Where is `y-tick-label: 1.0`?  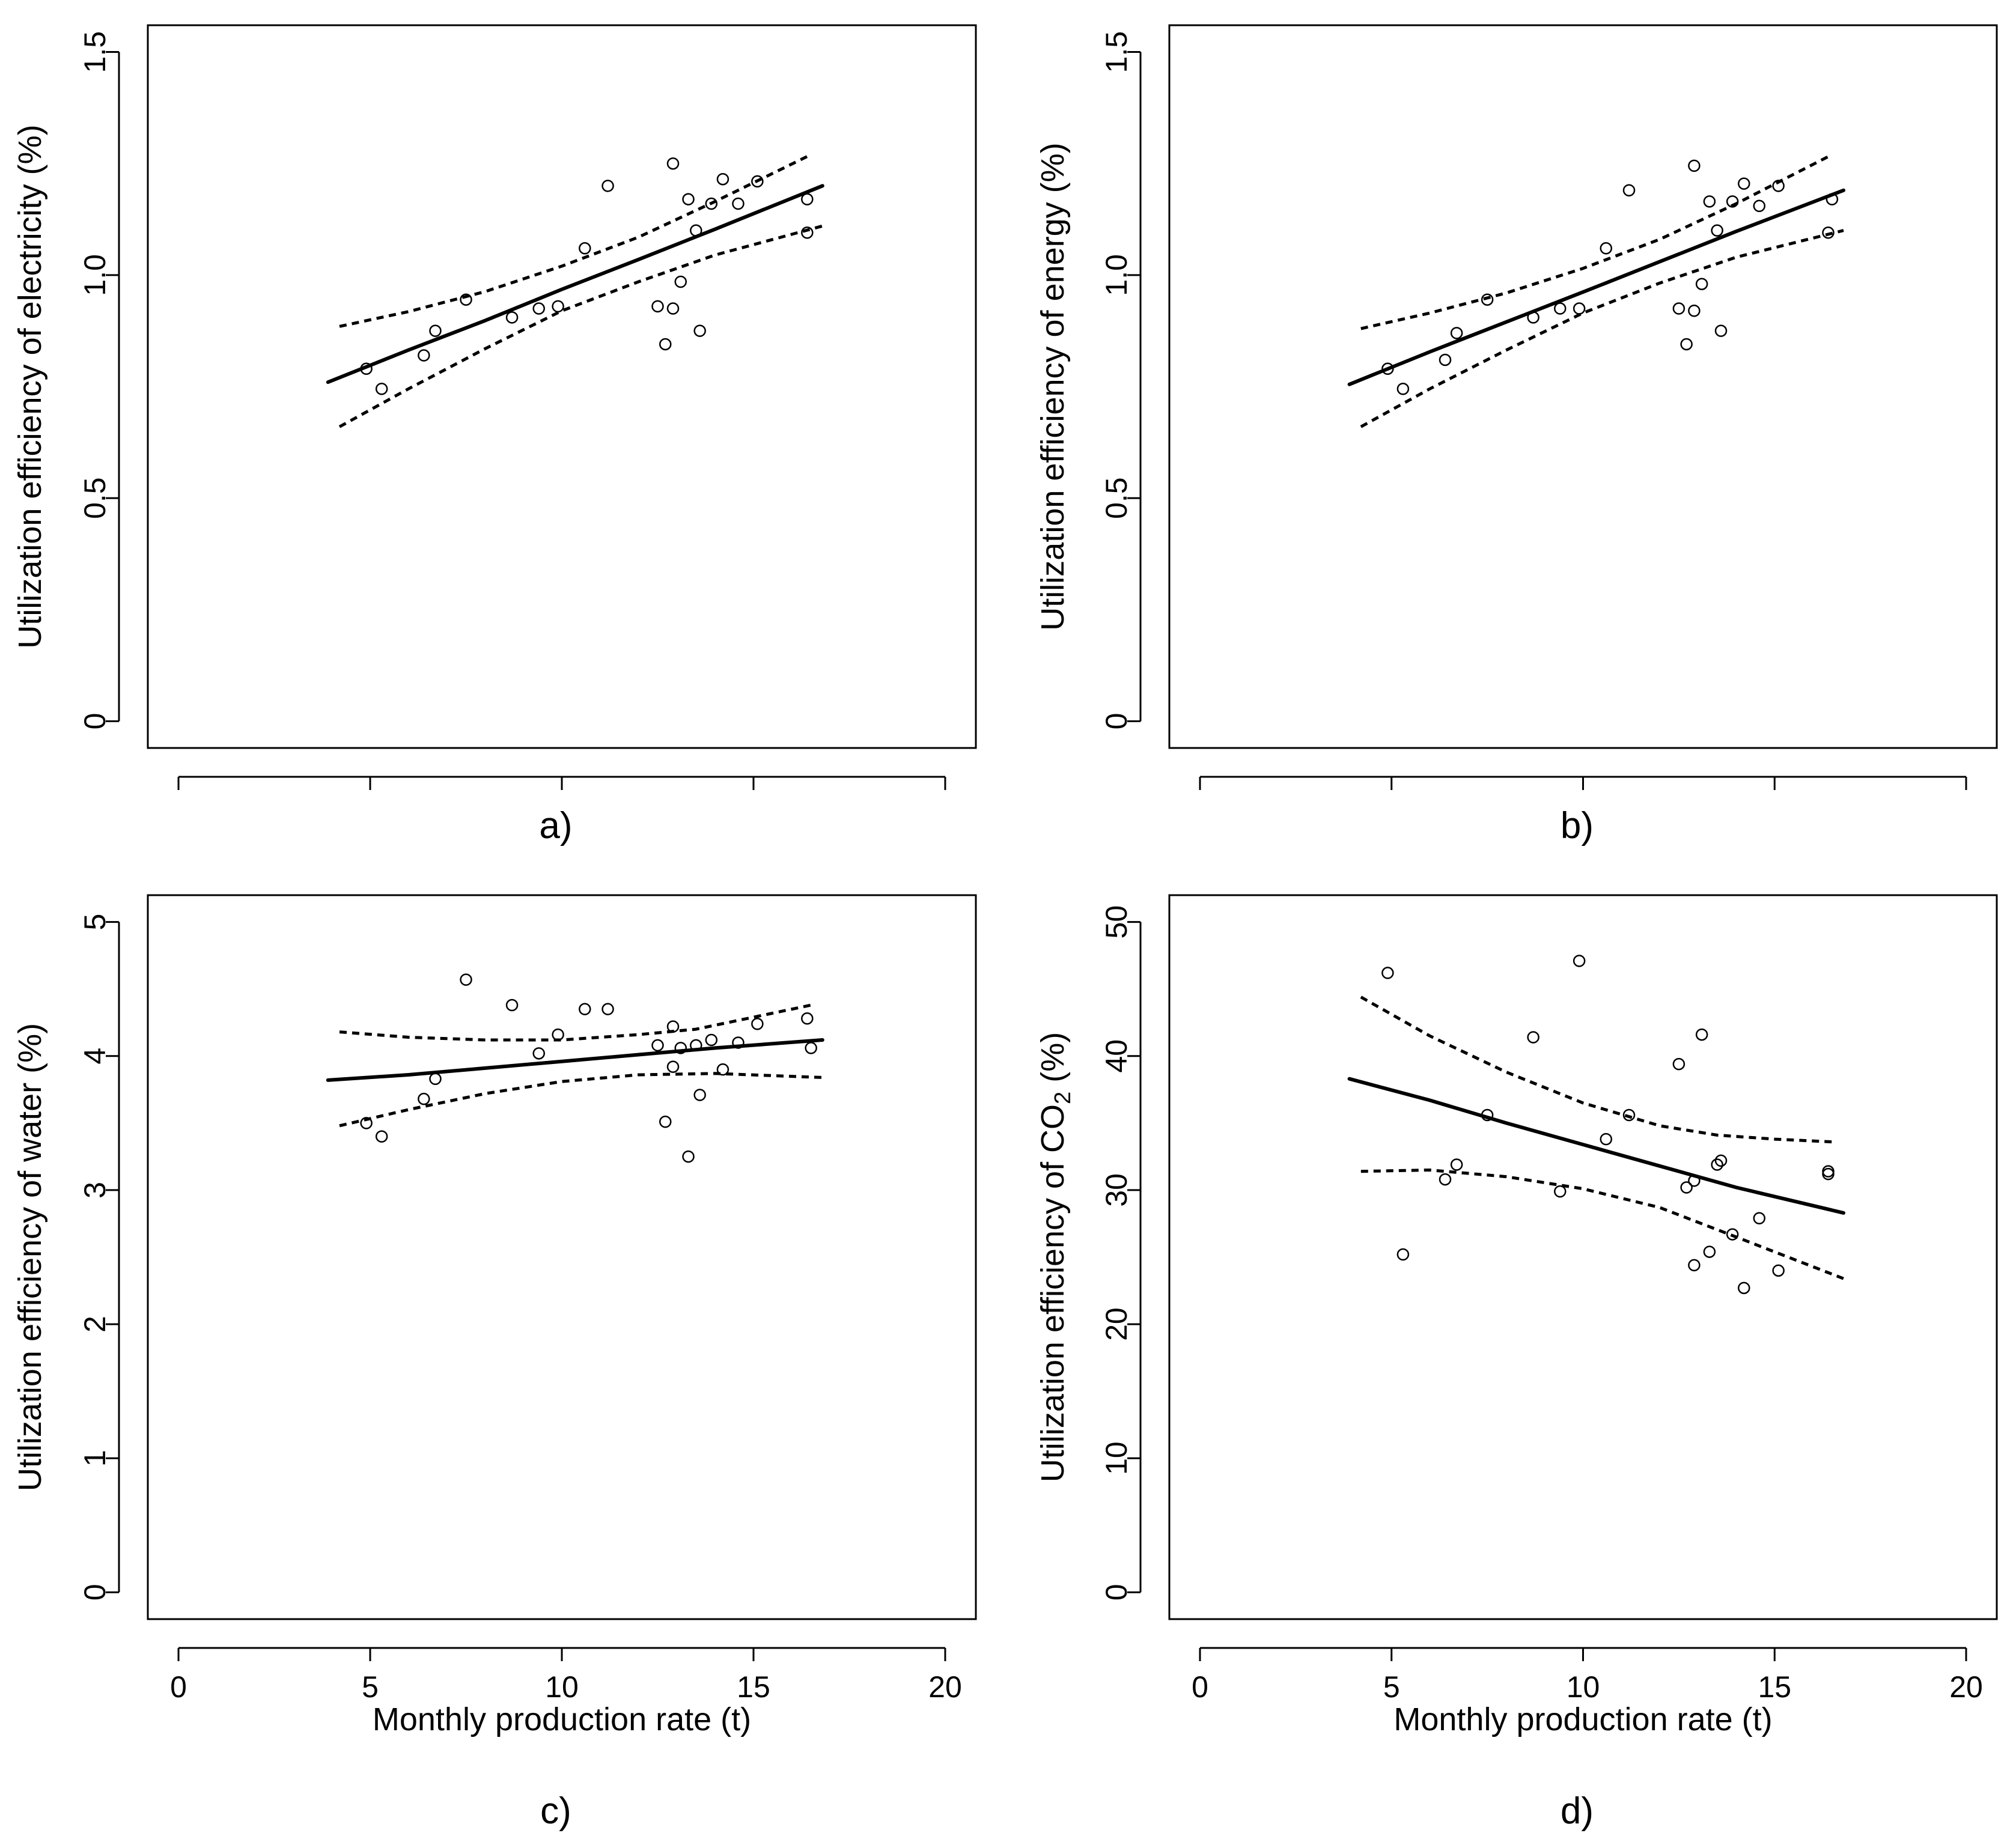
y-tick-label: 1.0 is located at coordinates (1116, 275).